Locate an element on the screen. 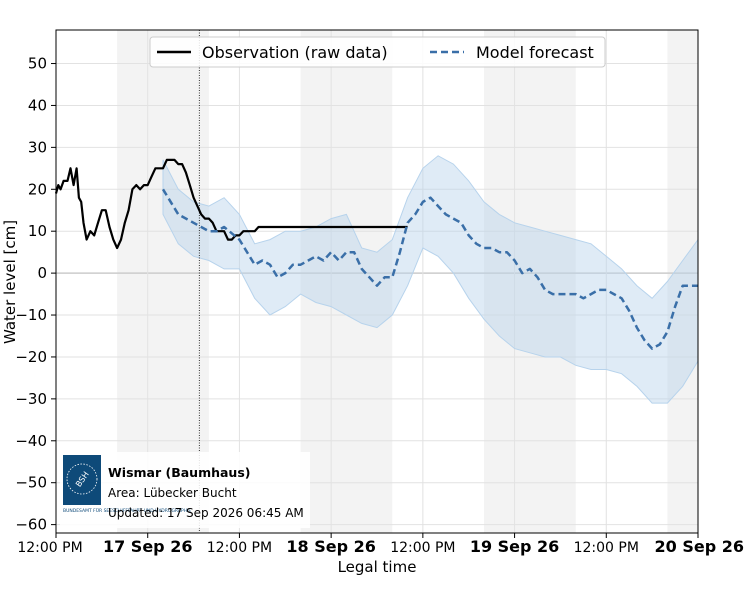 The width and height of the screenshot is (750, 600). legend-forecast-label: Model forecast is located at coordinates (535, 52).